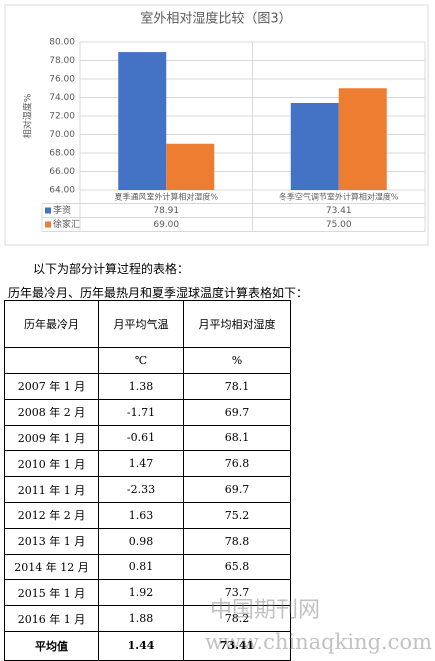 The height and width of the screenshot is (661, 435). Describe the element at coordinates (237, 645) in the screenshot. I see `average-cell: 73.41` at that location.